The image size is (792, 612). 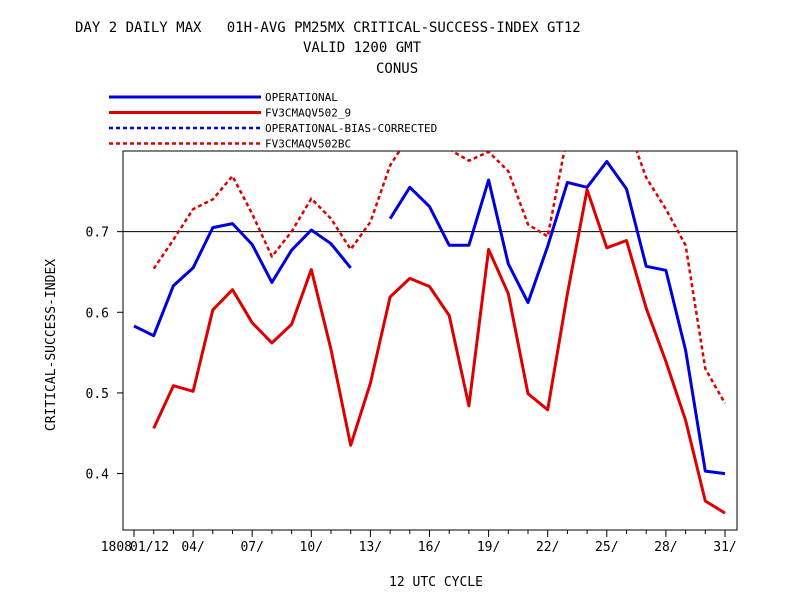 I want to click on legend-label: OPERATIONAL, so click(x=301, y=97).